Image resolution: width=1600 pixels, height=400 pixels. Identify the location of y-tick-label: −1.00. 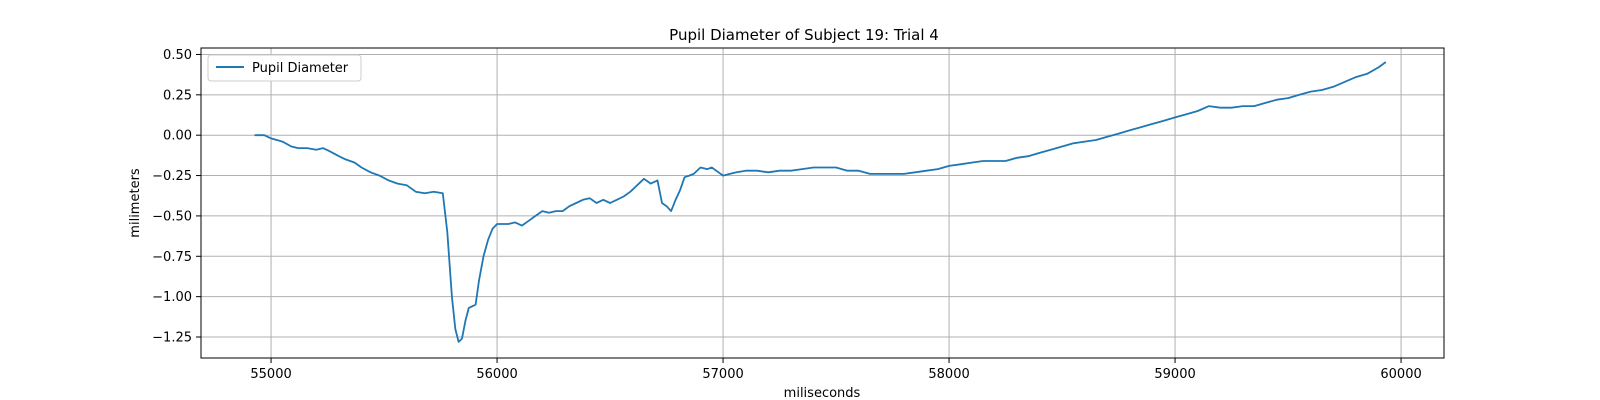
(172, 297).